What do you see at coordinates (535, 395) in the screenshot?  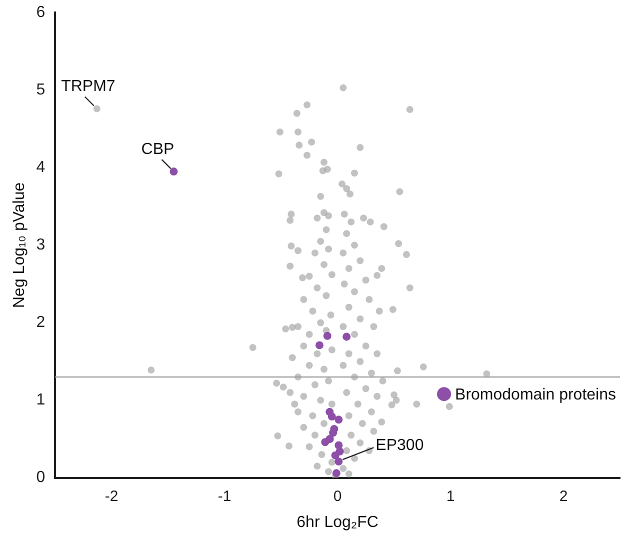 I see `legend-label: Bromodomain proteins` at bounding box center [535, 395].